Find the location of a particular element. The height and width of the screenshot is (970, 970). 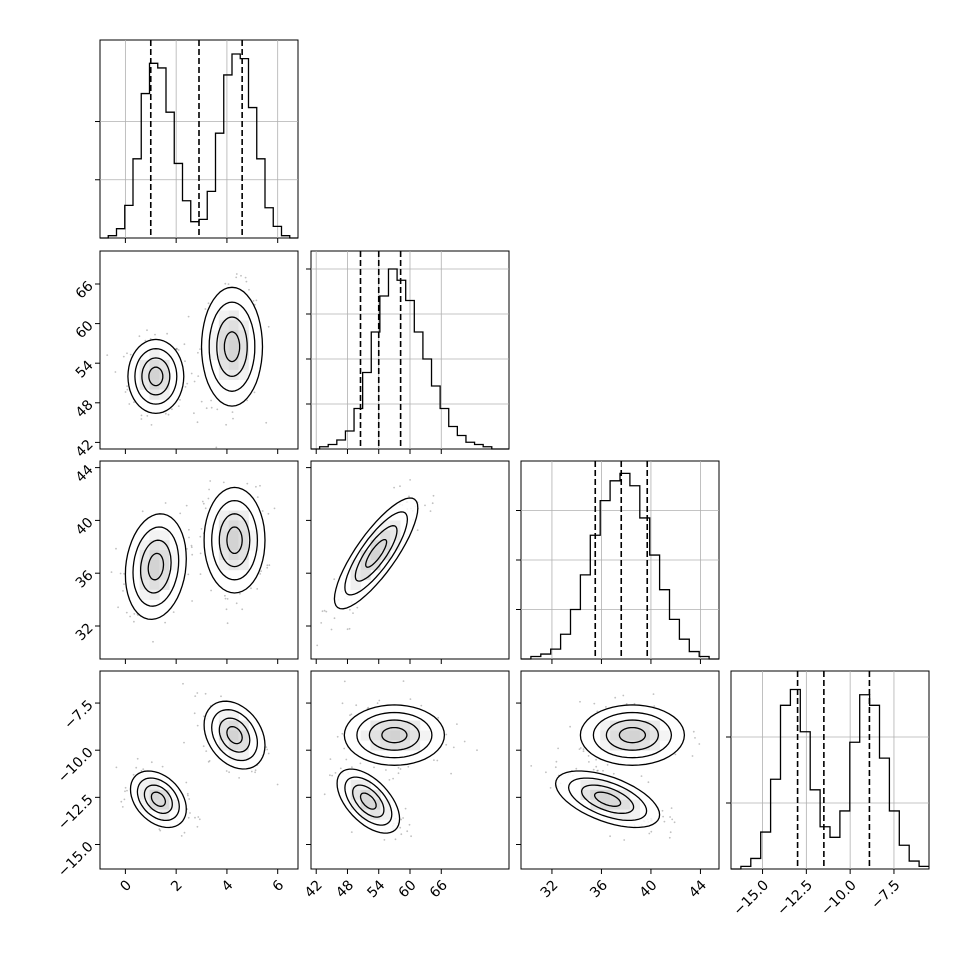

y-tick-label: −10.0 is located at coordinates (76, 766).